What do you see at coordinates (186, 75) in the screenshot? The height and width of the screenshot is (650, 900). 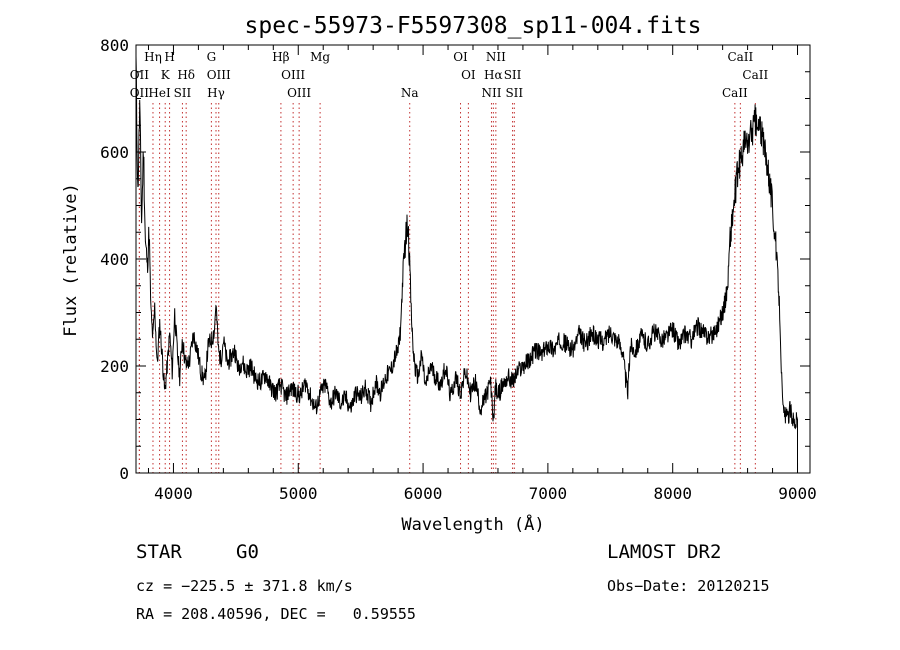 I see `line-marker-label: Hδ` at bounding box center [186, 75].